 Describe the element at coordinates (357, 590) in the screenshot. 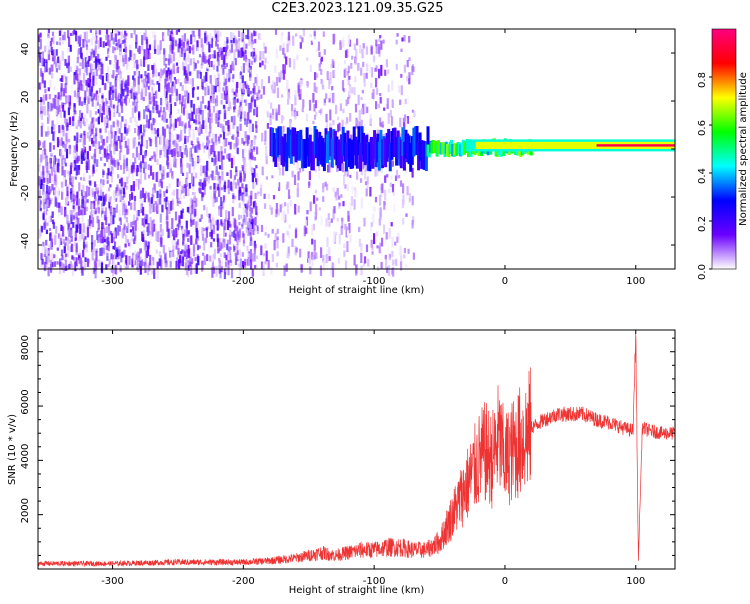

I see `x-axis-label: Height of straight line (km)` at that location.